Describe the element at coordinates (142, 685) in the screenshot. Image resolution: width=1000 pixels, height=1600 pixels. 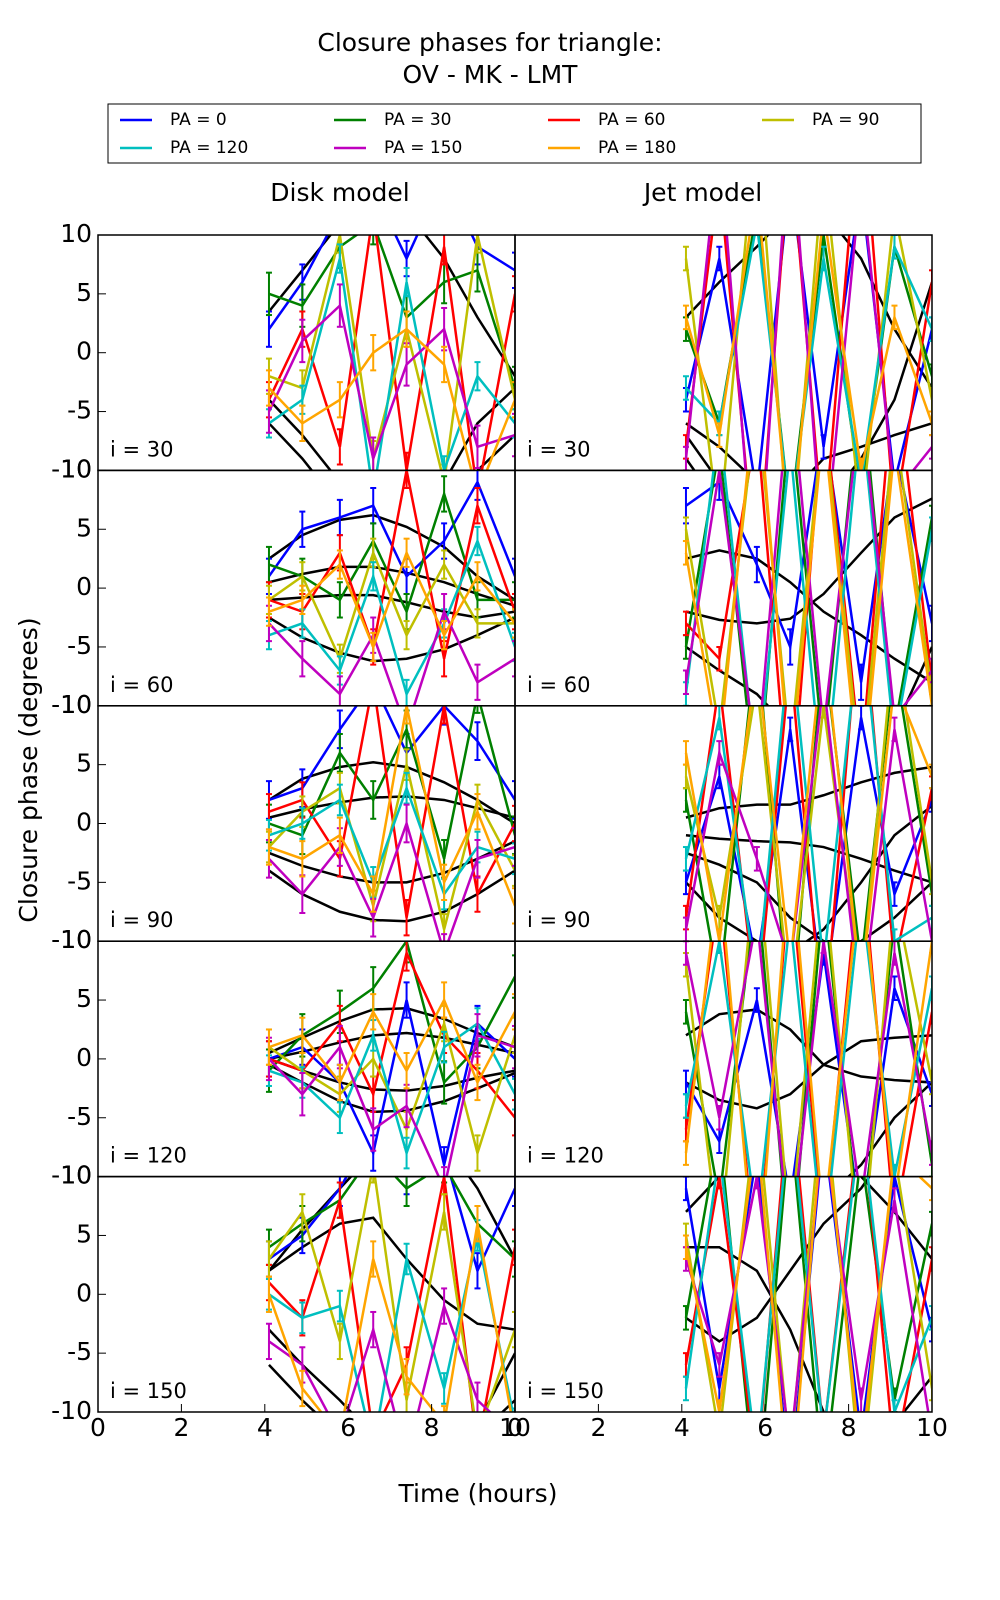
I see `panel-annotation: i = 60` at that location.